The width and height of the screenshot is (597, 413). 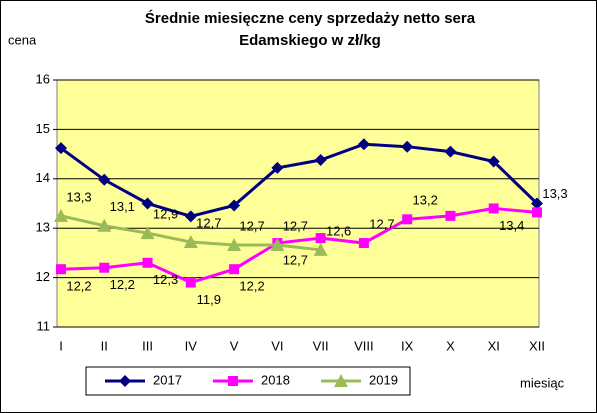 What do you see at coordinates (44, 325) in the screenshot?
I see `y-tick-label: 11` at bounding box center [44, 325].